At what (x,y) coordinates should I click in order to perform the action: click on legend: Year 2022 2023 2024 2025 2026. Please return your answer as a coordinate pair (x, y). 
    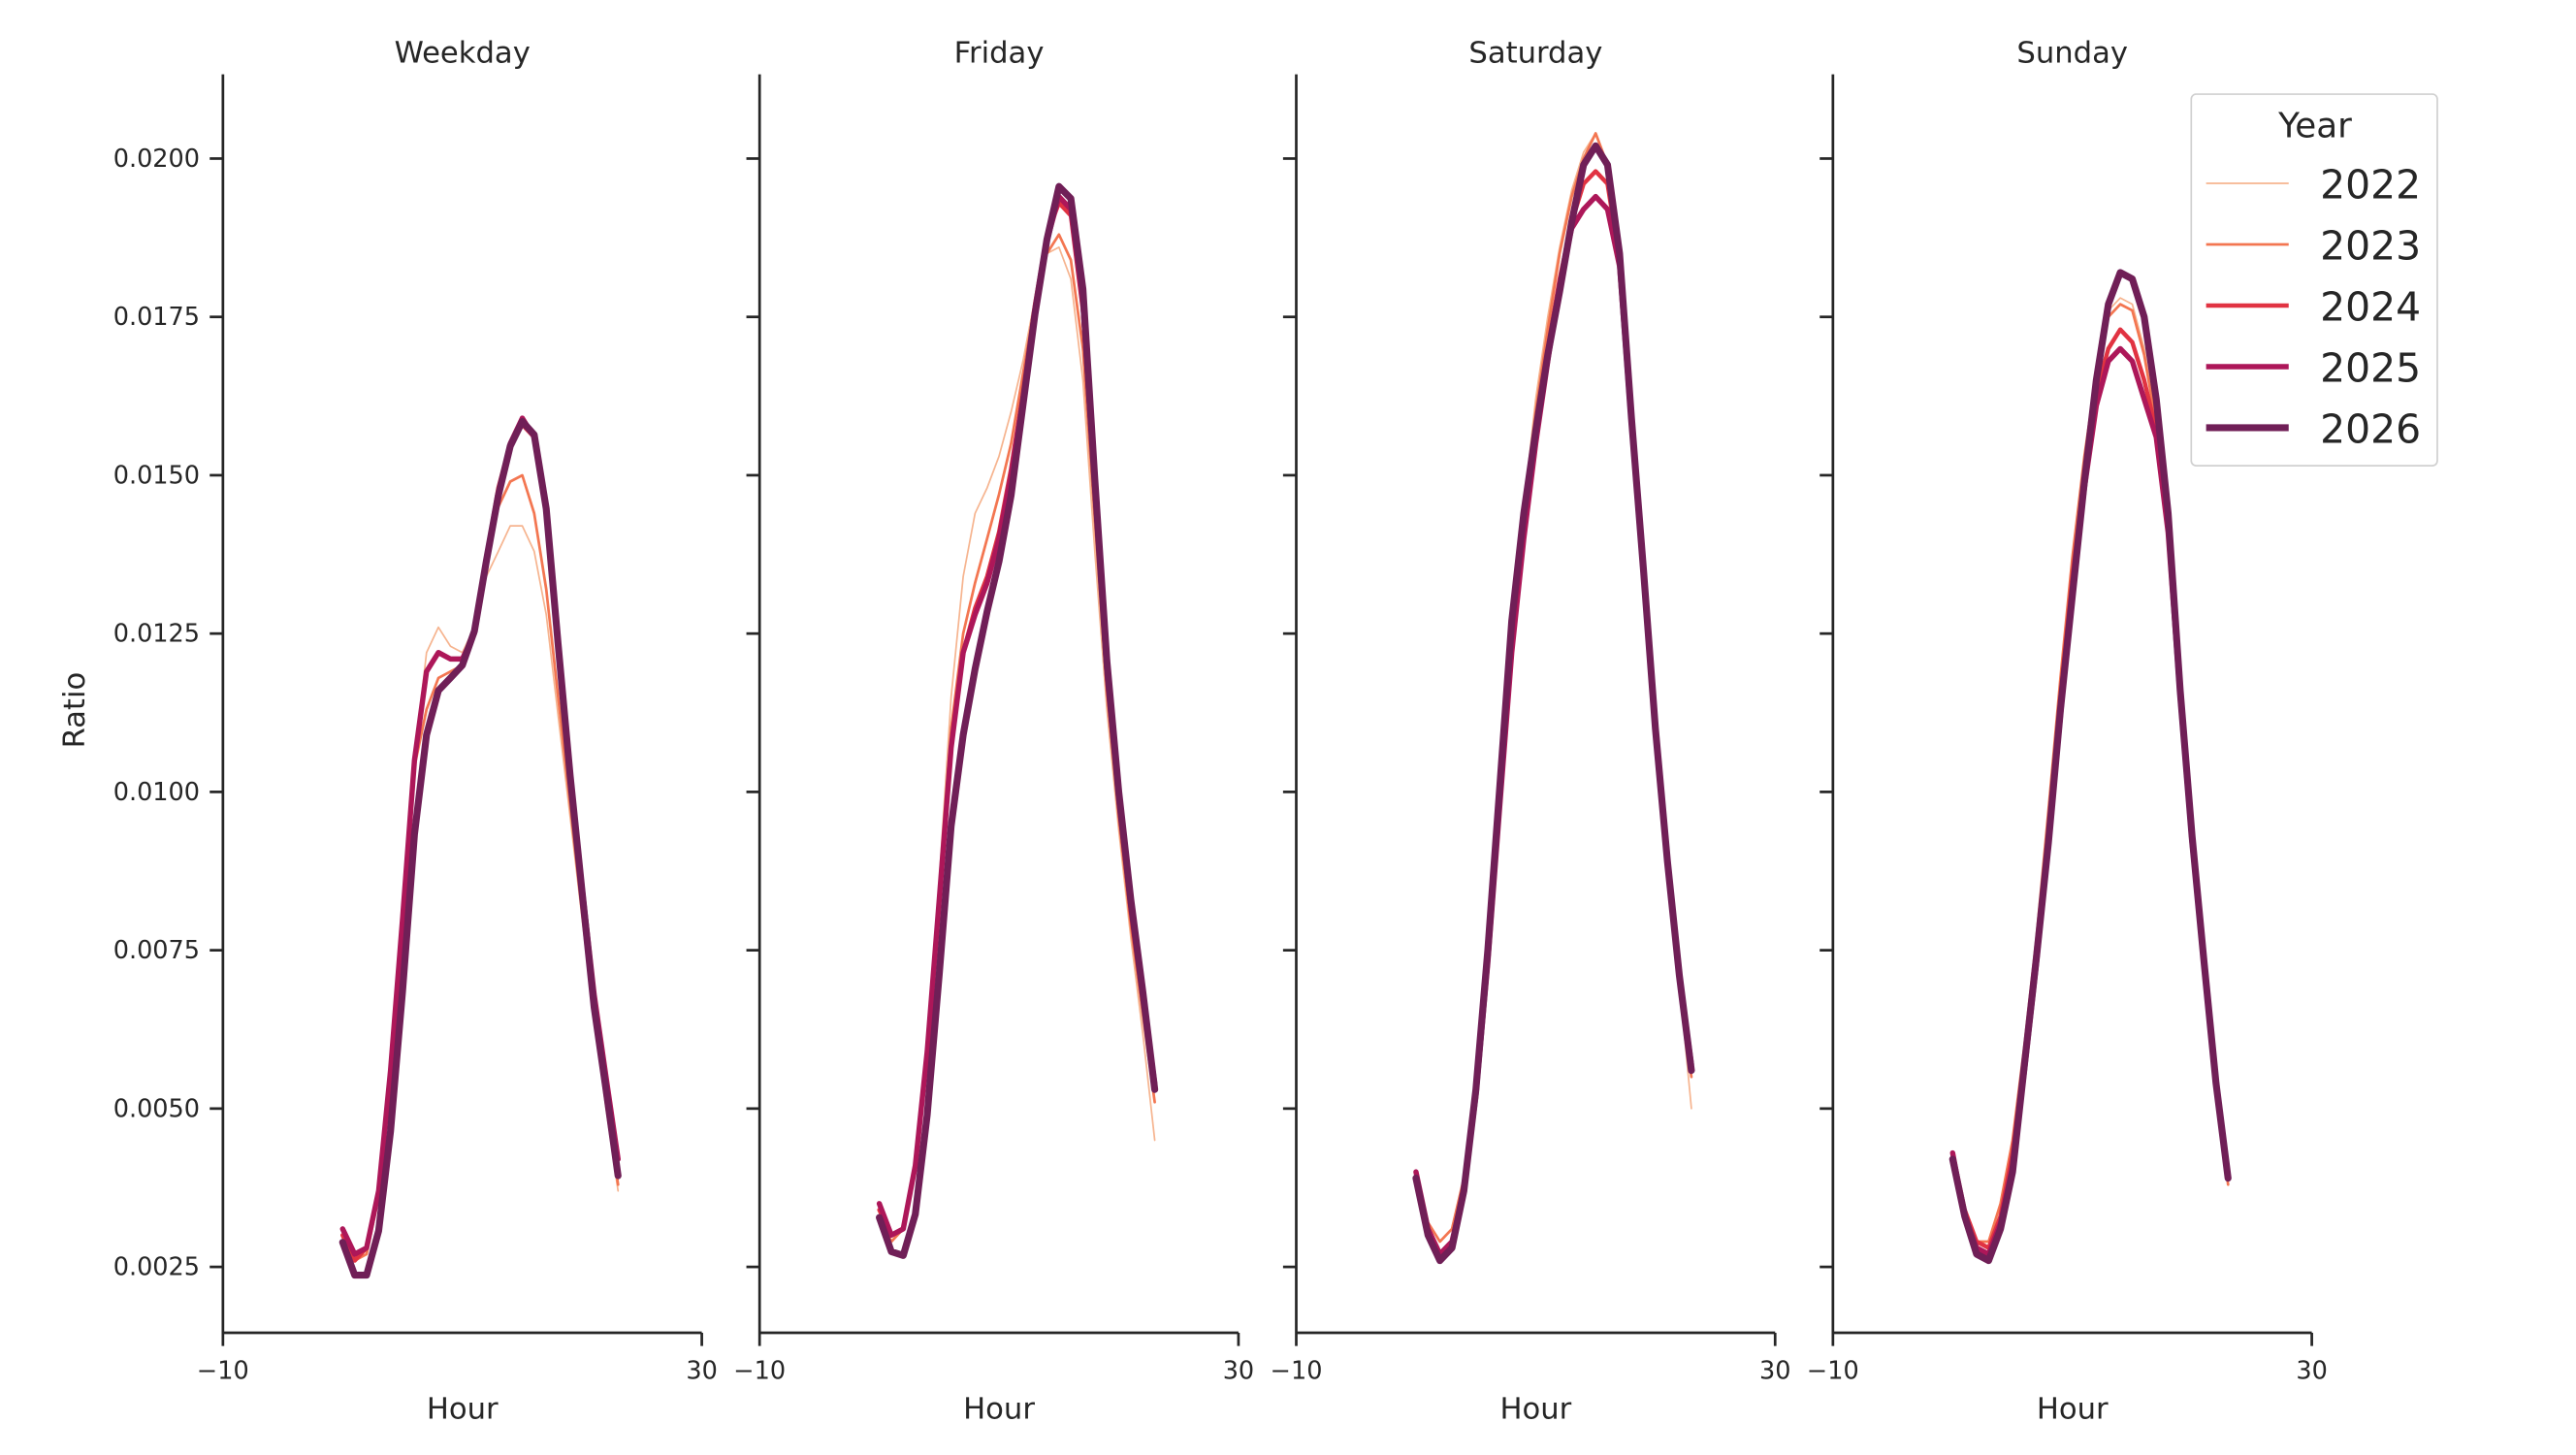
    Looking at the image, I should click on (2314, 280).